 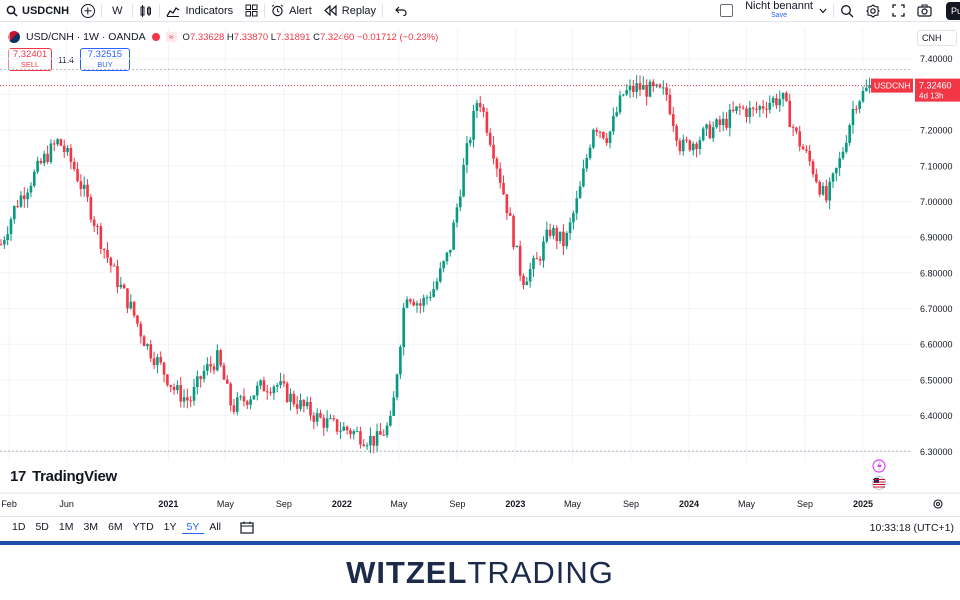 I want to click on fullscreen-button, so click(x=898, y=11).